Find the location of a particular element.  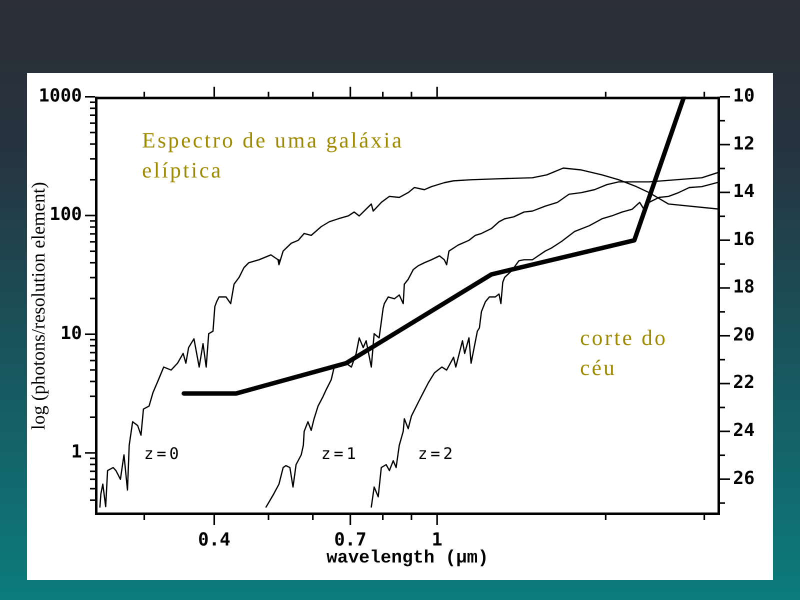

series-label: z=1 is located at coordinates (340, 454).